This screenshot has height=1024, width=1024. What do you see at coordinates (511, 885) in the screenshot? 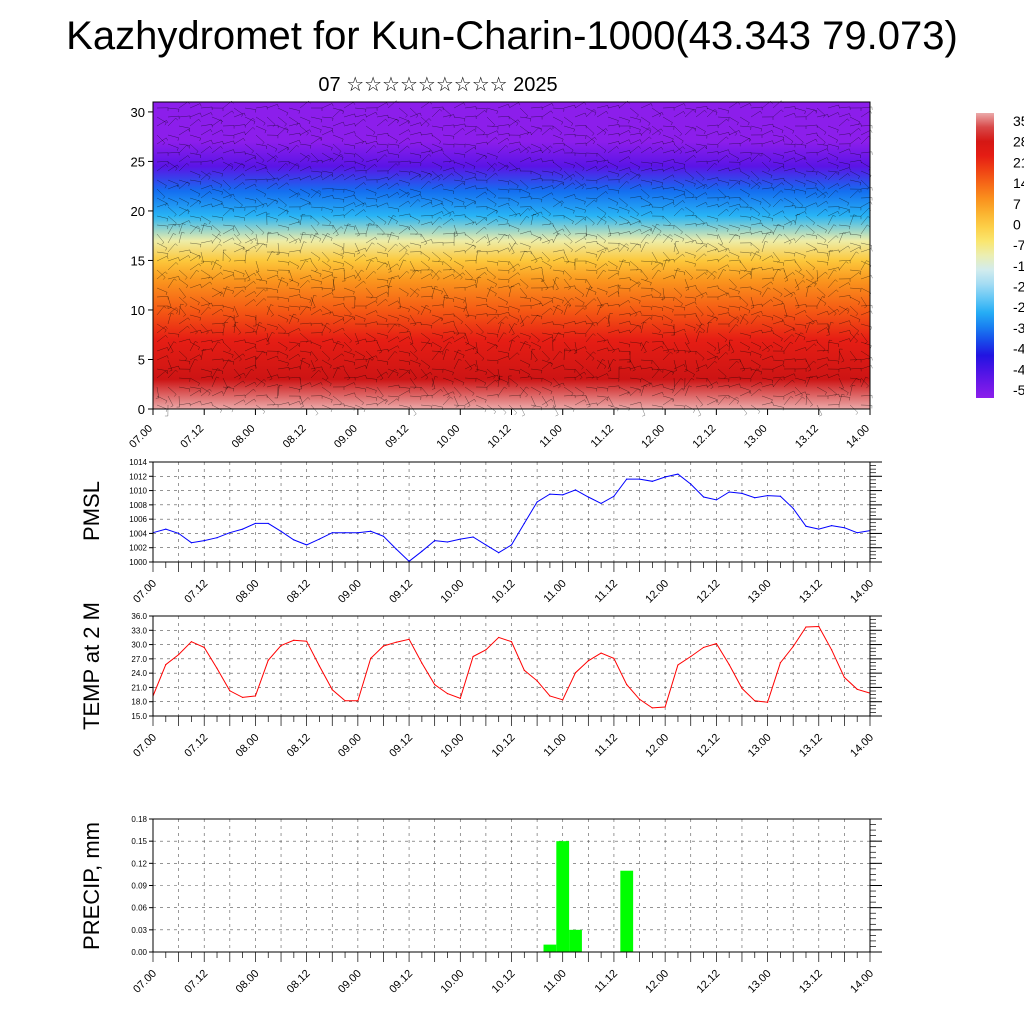
I see `precip-frame` at bounding box center [511, 885].